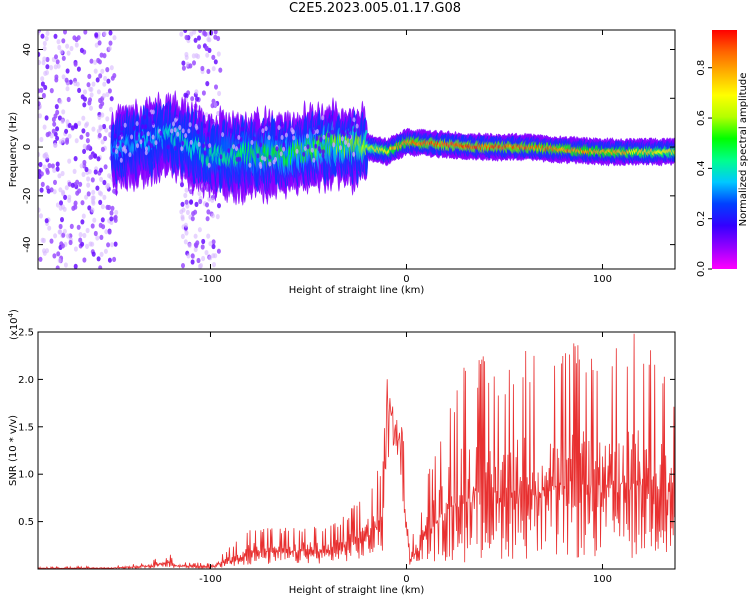 This screenshot has height=600, width=750. I want to click on colorbar-ticks: 0.0 0.2 0.4 0.6 0.8, so click(704, 168).